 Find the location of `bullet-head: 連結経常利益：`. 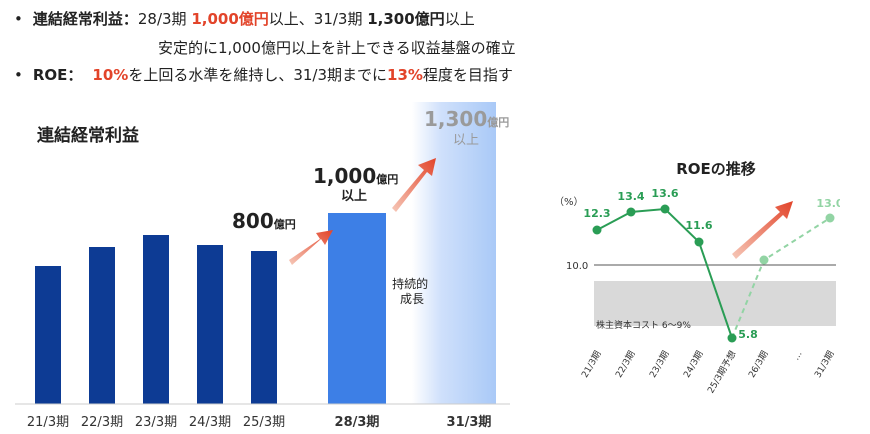

bullet-head: 連結経常利益： is located at coordinates (85, 19).